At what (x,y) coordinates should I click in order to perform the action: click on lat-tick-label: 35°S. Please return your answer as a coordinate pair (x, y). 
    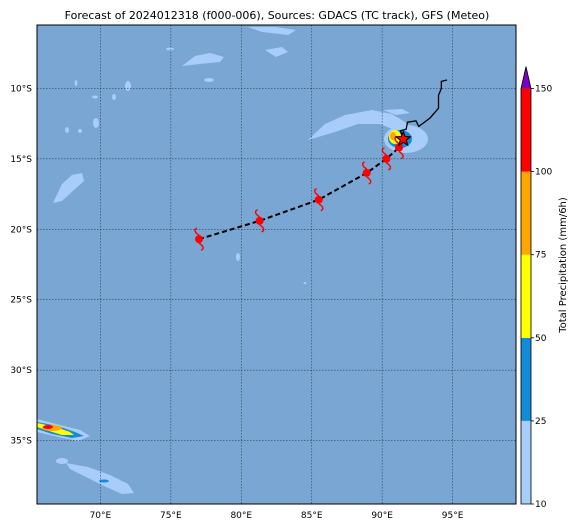
    Looking at the image, I should click on (21, 442).